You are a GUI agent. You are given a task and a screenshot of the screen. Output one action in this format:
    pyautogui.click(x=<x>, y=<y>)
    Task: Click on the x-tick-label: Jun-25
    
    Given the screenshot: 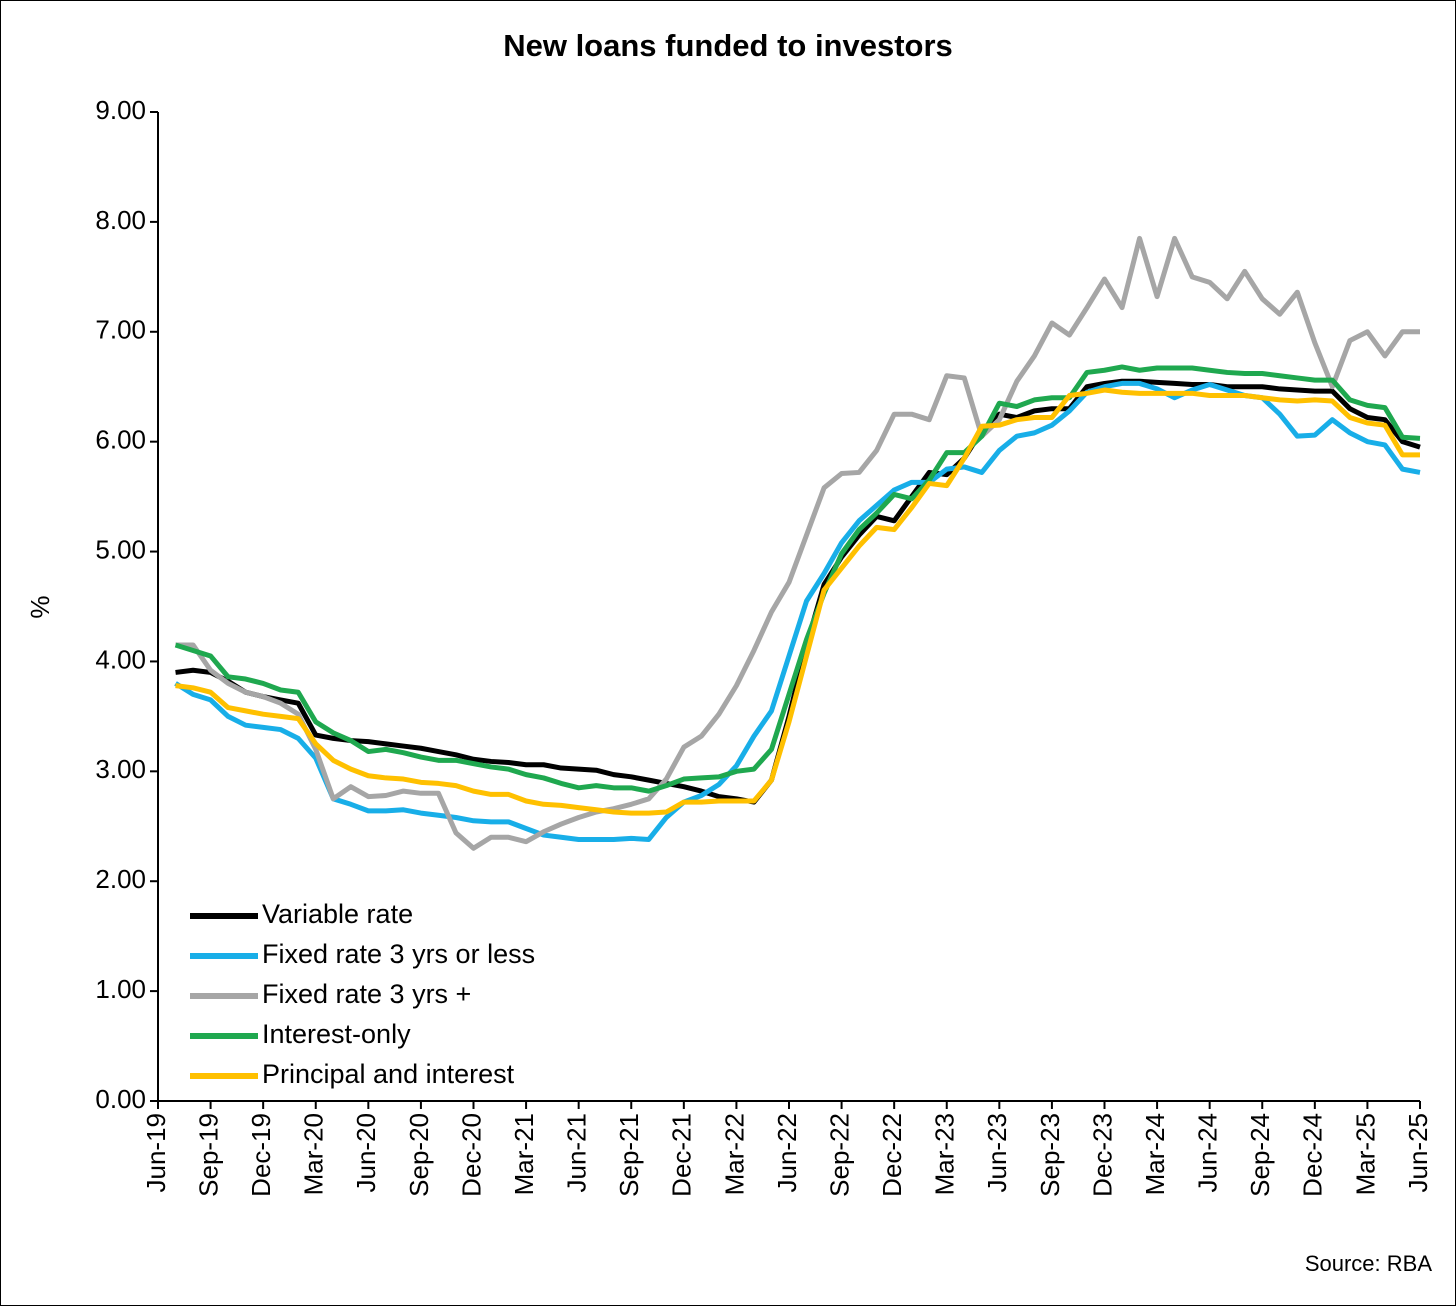 What is the action you would take?
    pyautogui.click(x=1418, y=1153)
    